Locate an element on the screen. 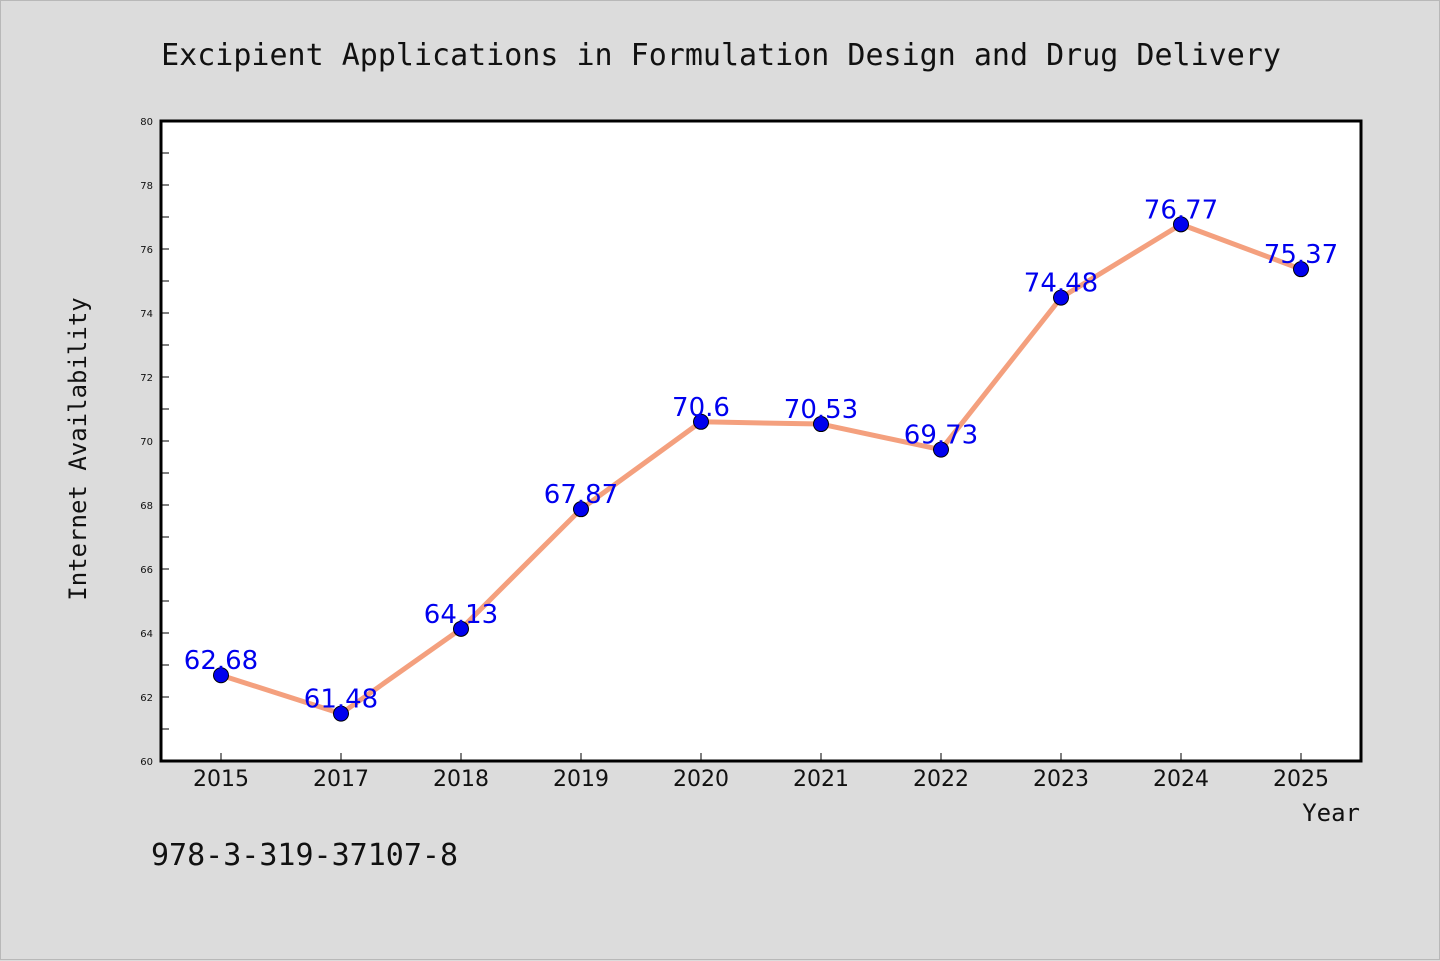 This screenshot has height=961, width=1440. x-tick-label: 2015 is located at coordinates (221, 779).